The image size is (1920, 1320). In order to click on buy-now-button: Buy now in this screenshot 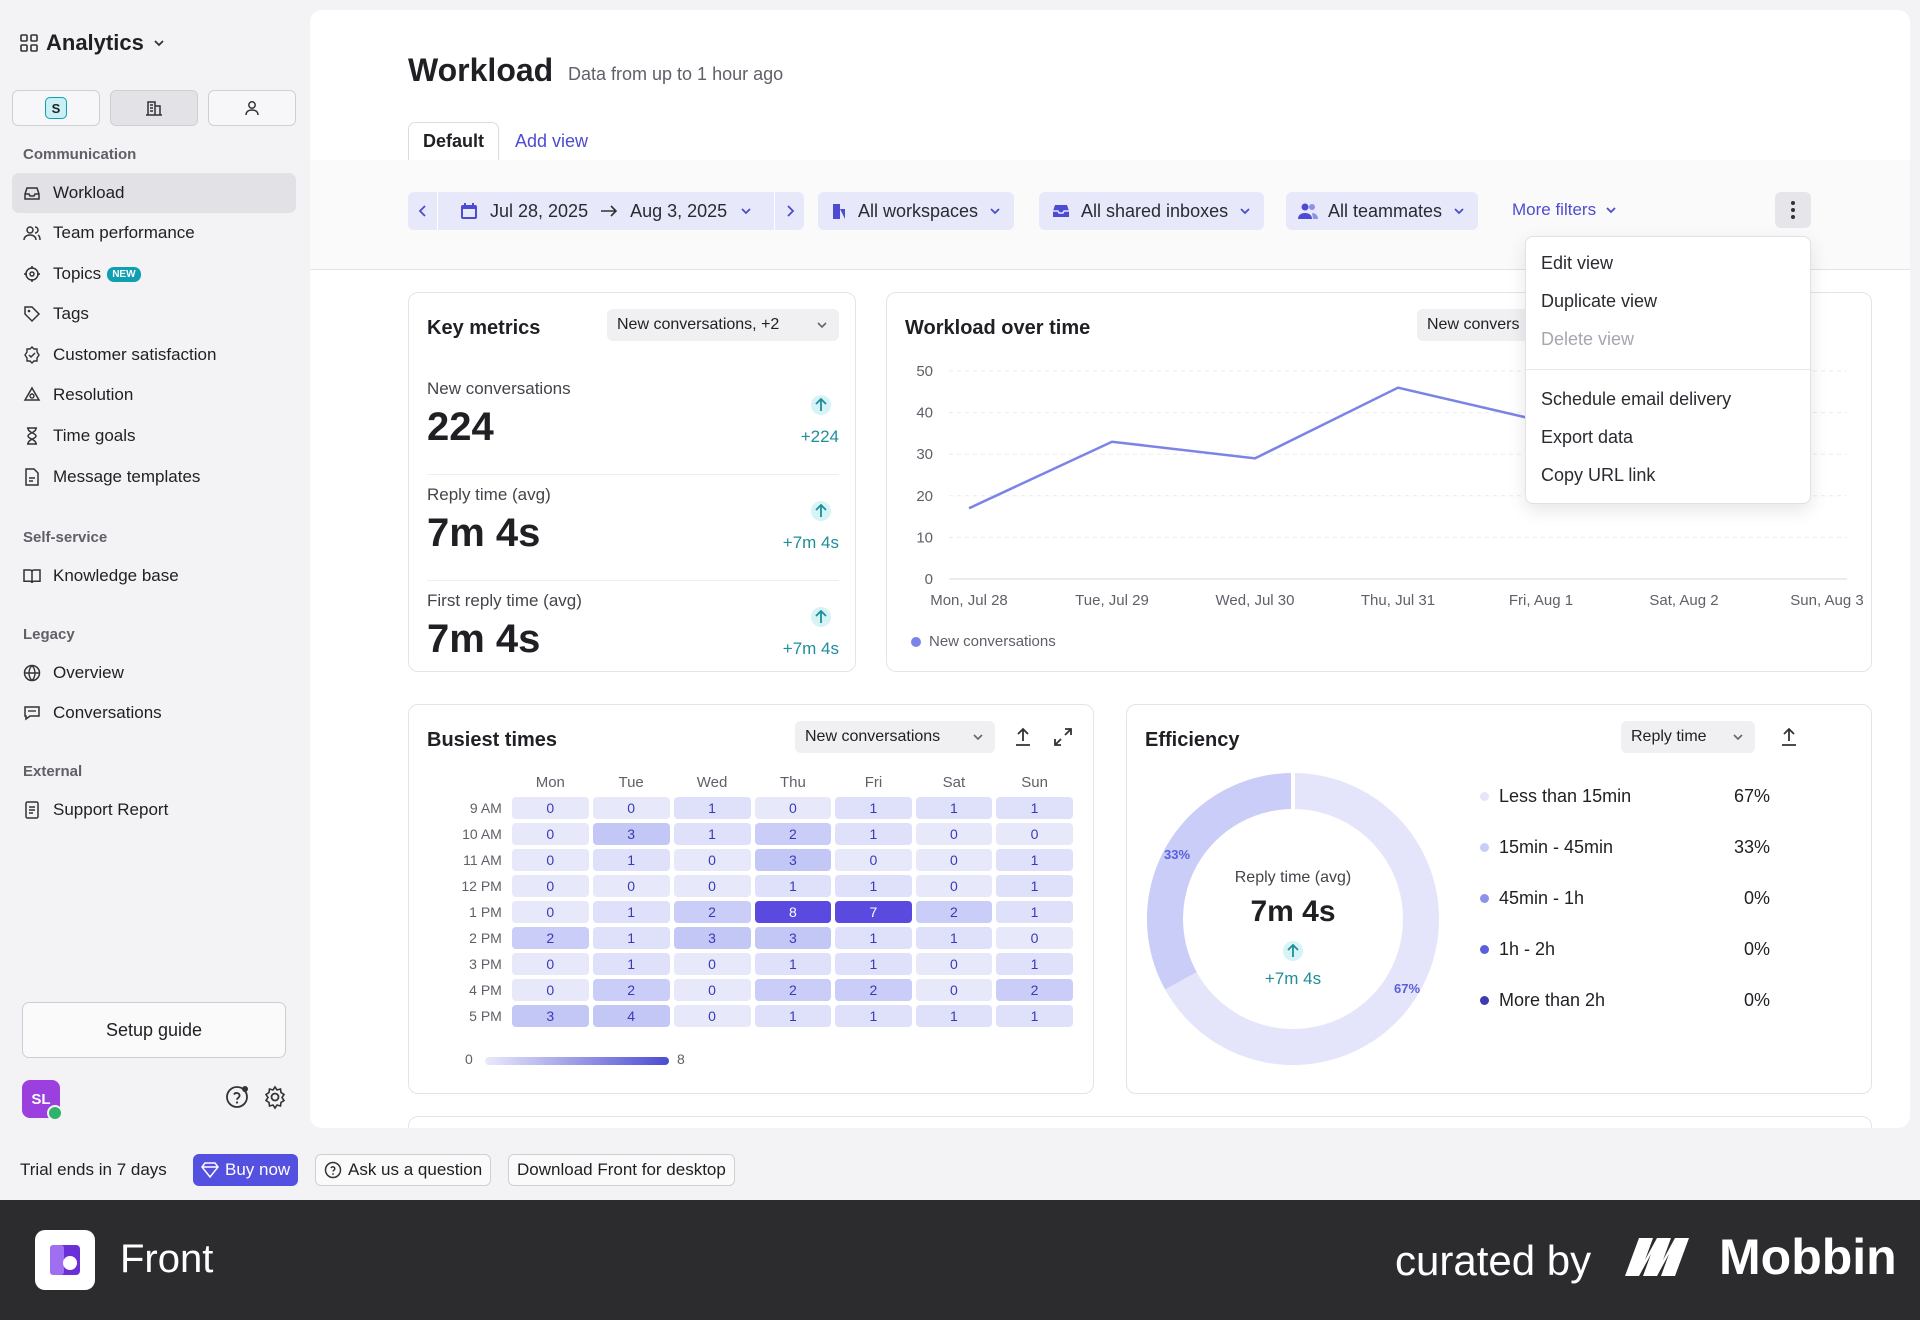, I will do `click(246, 1170)`.